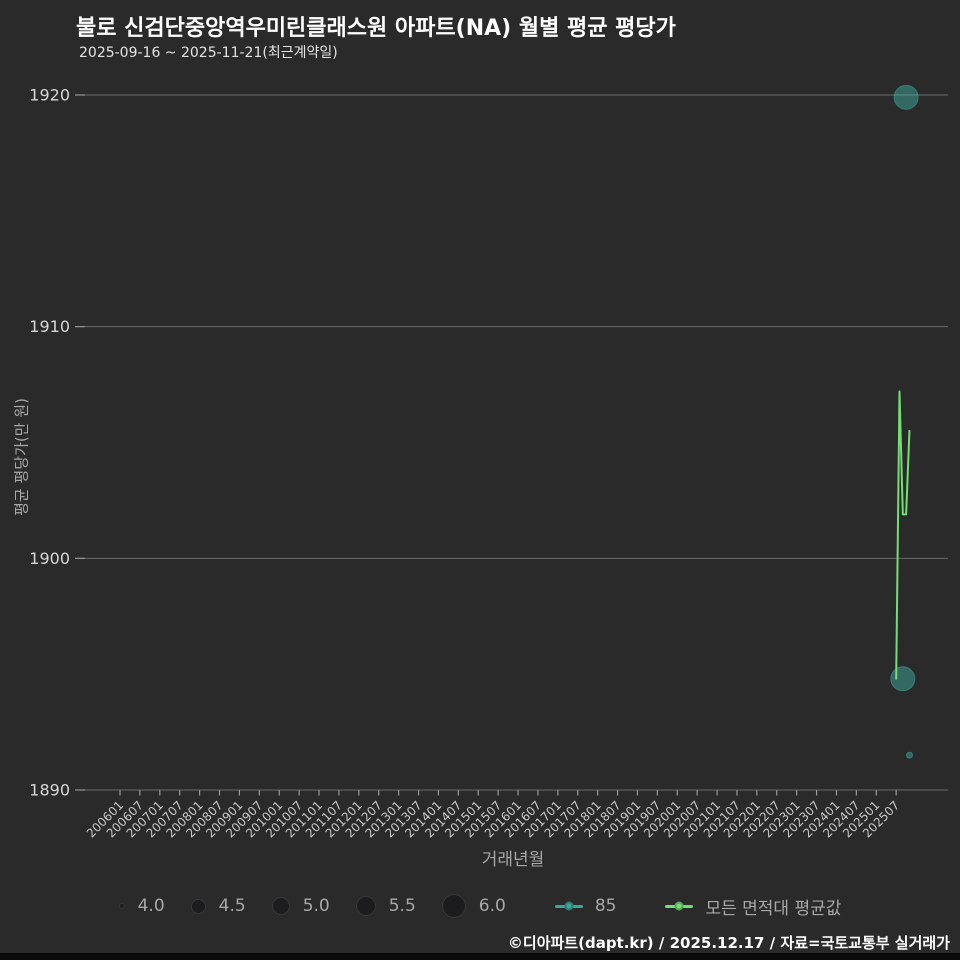  I want to click on y-tick-label: 1890, so click(49, 790).